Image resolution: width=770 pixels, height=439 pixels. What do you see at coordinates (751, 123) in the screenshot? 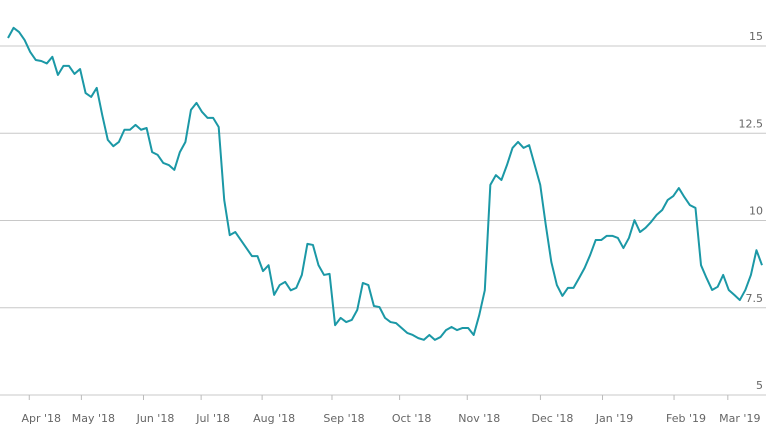
I see `y-tick-label: 12.5` at bounding box center [751, 123].